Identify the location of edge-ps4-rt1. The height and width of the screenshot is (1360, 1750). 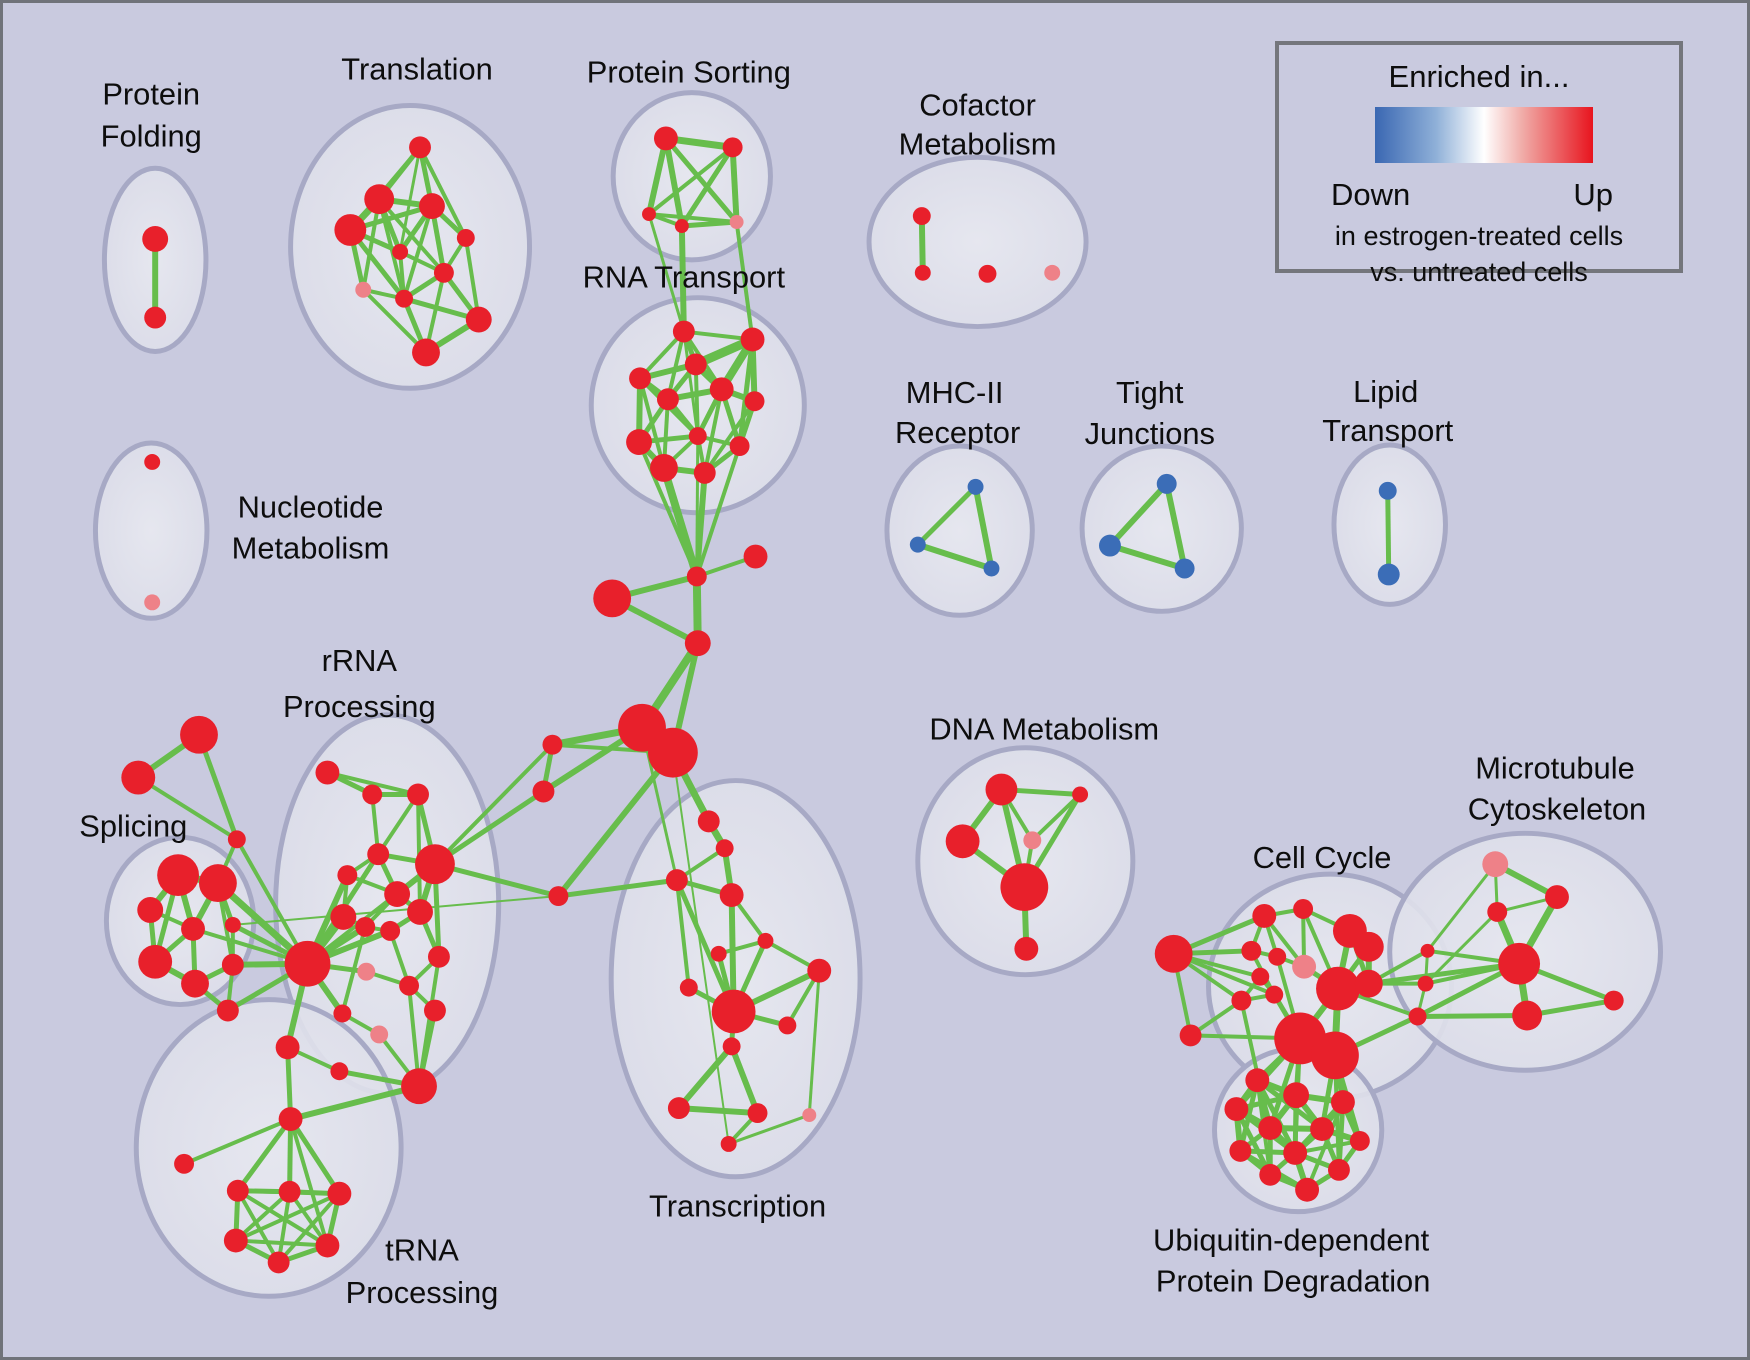
(682, 278).